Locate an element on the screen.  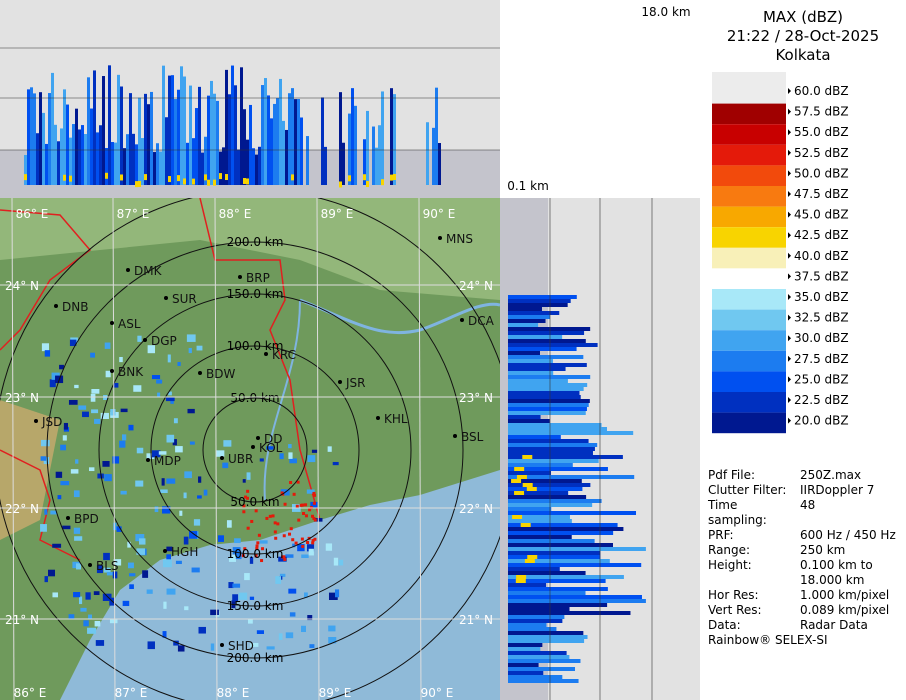
lon-label: 87° E is located at coordinates (131, 693).